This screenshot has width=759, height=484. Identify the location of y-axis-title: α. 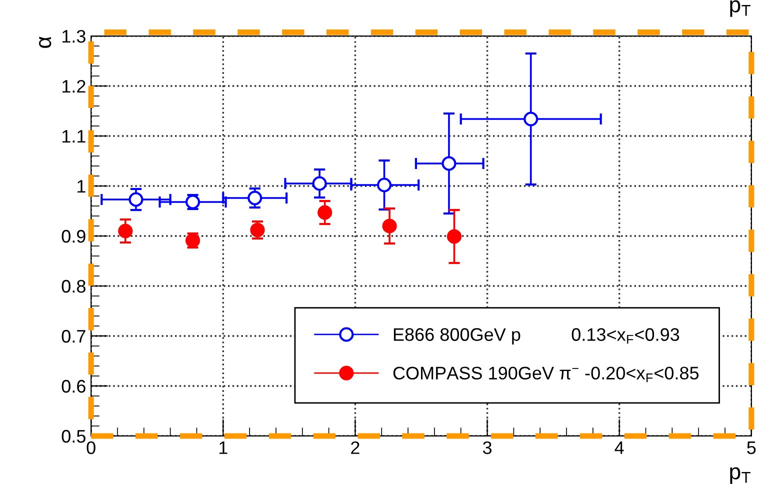
(45, 42).